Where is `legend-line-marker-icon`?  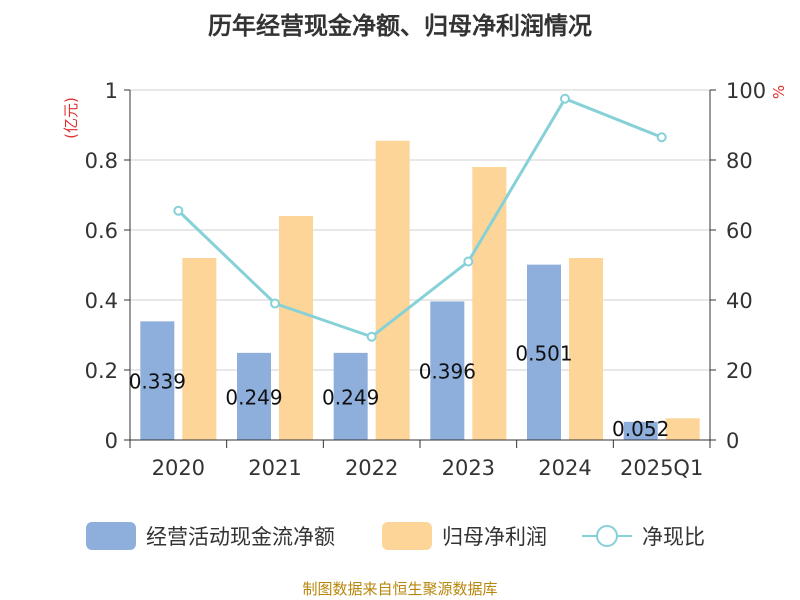
legend-line-marker-icon is located at coordinates (607, 536).